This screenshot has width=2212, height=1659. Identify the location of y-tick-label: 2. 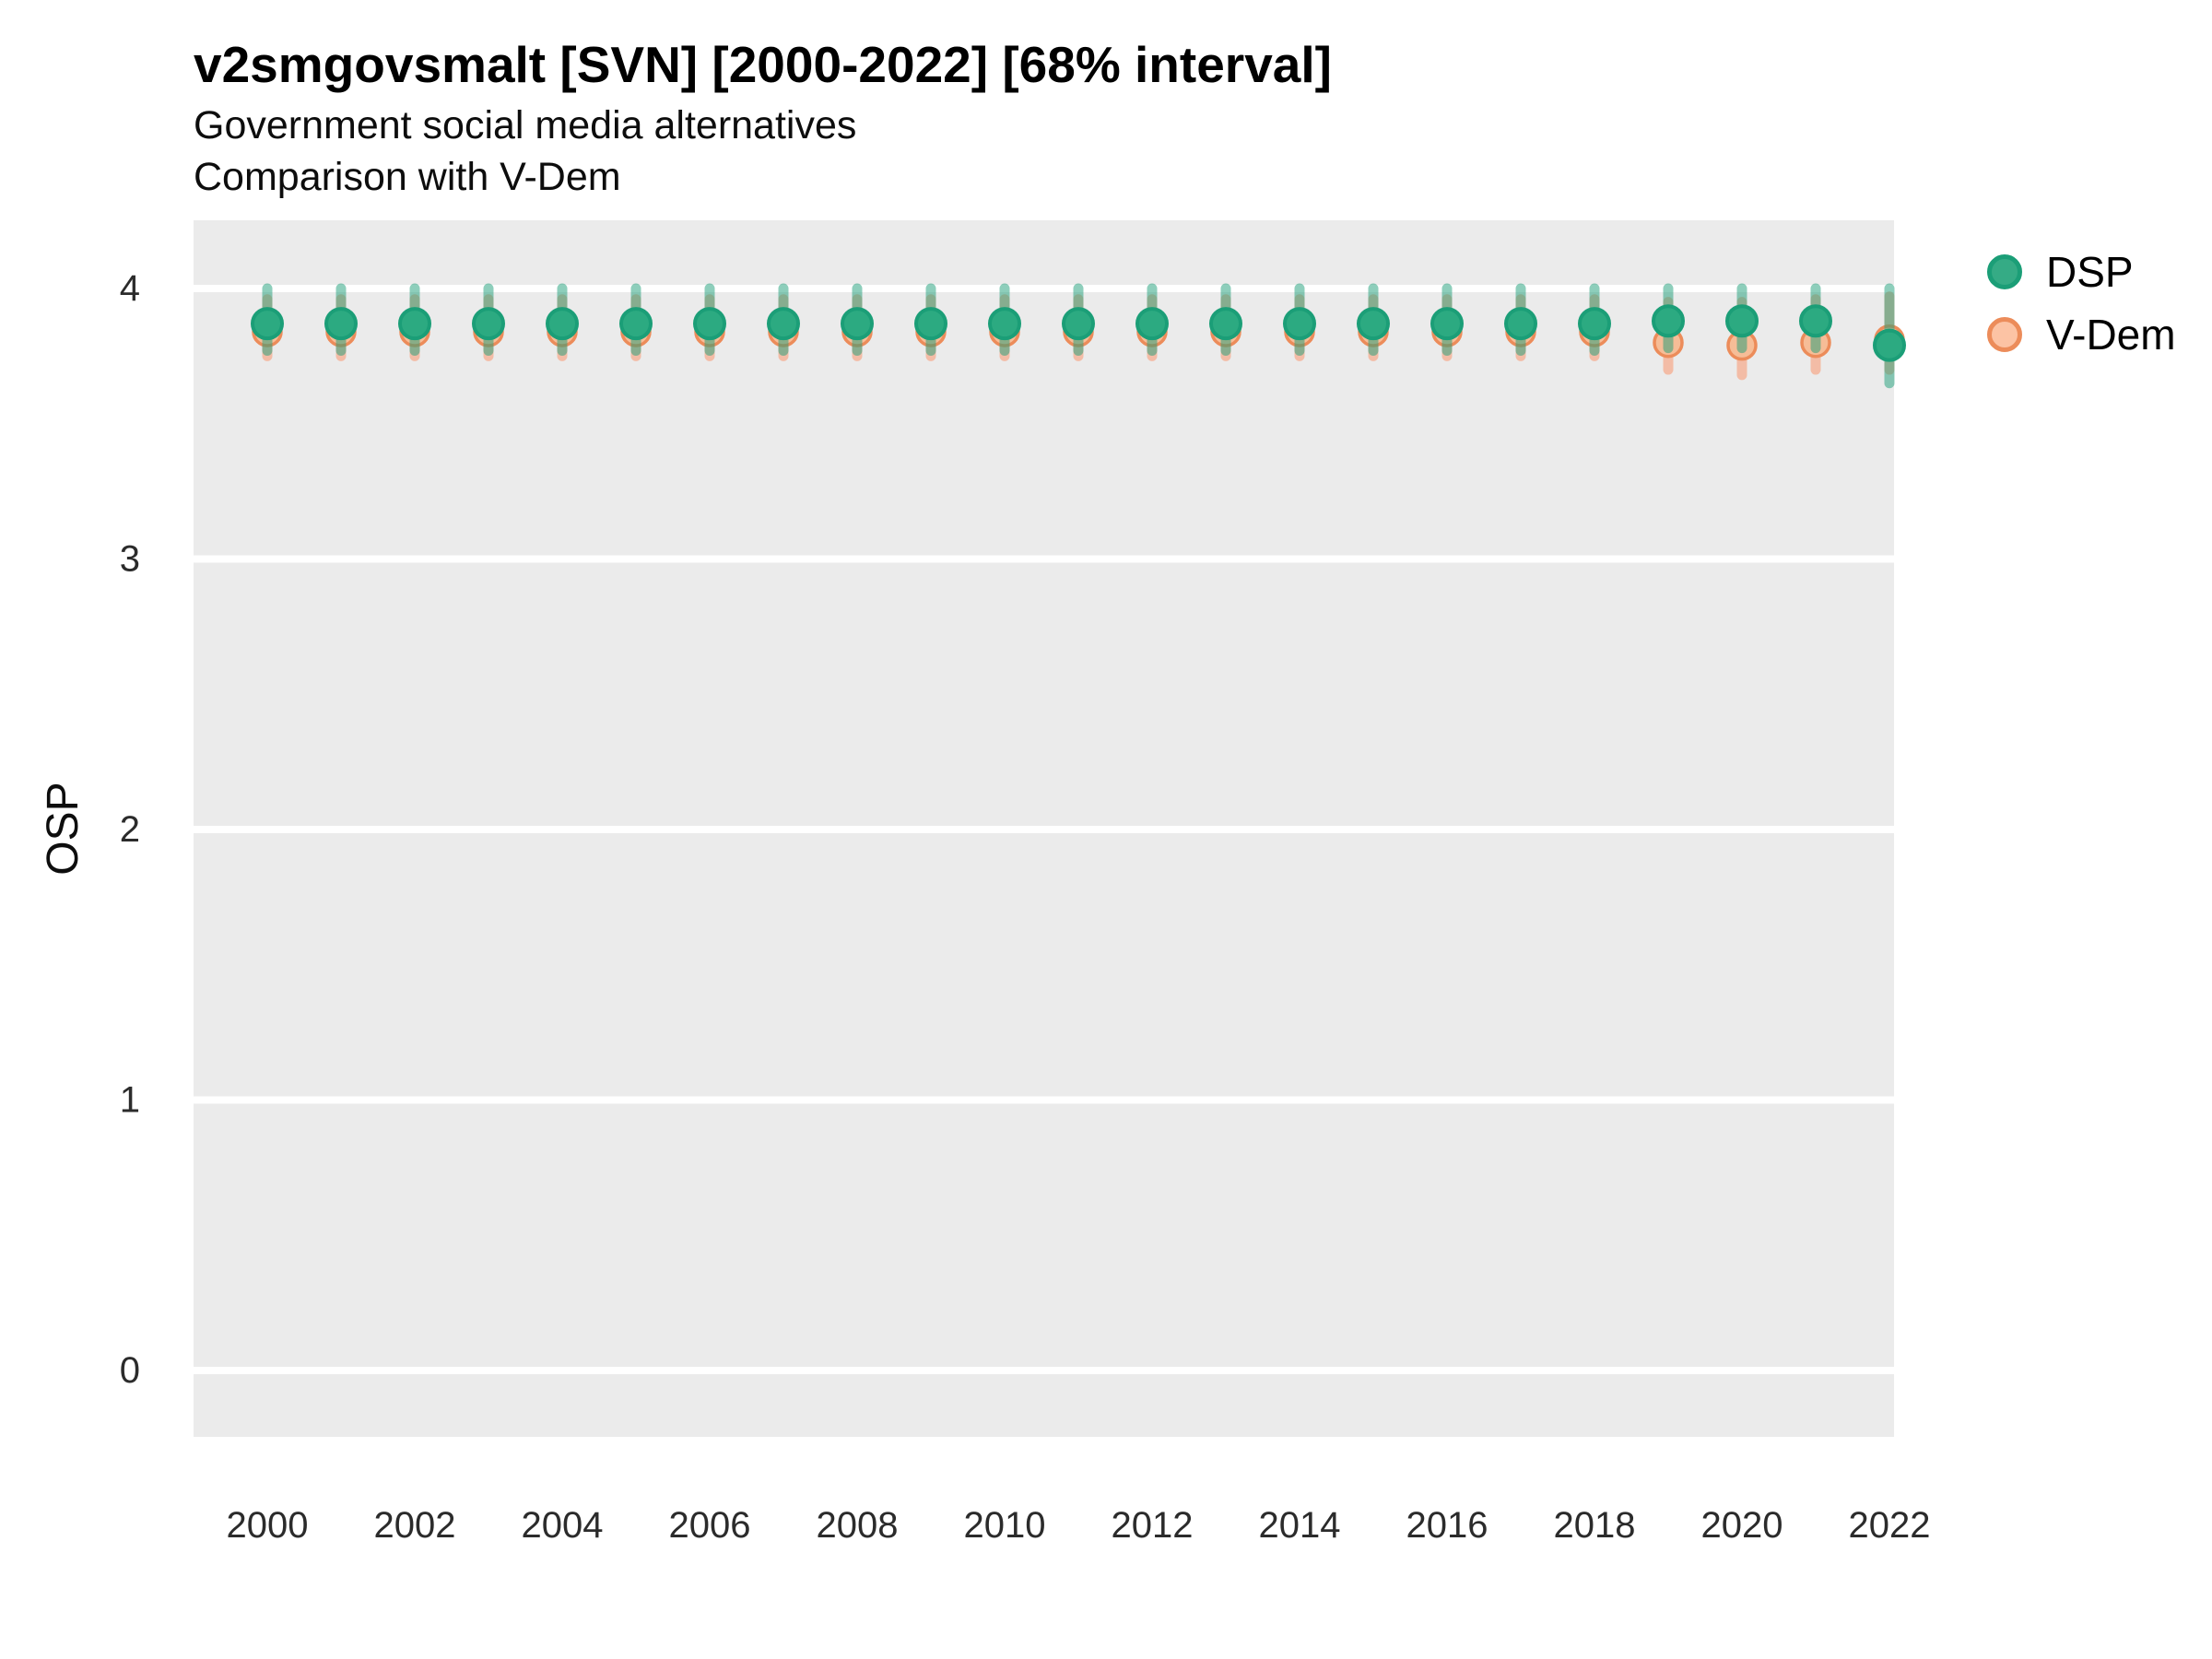
(130, 829).